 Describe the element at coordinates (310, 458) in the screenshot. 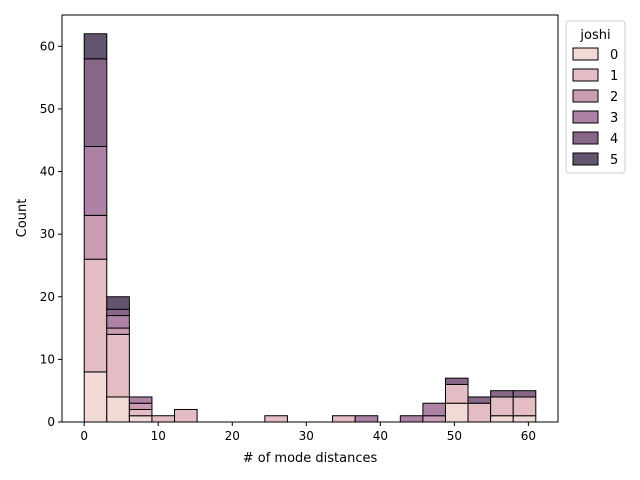

I see `x-axis-label: # of mode distances` at that location.